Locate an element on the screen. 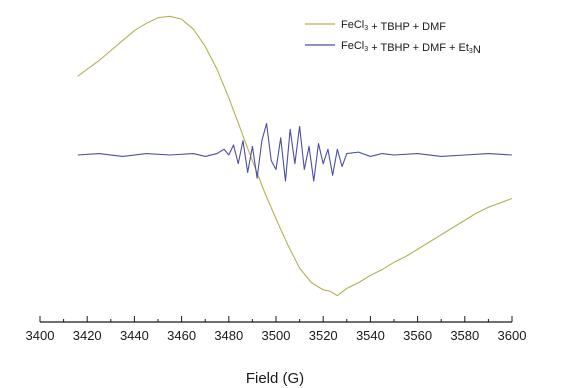 The height and width of the screenshot is (388, 562). x-tick-label: 3420 is located at coordinates (87, 335).